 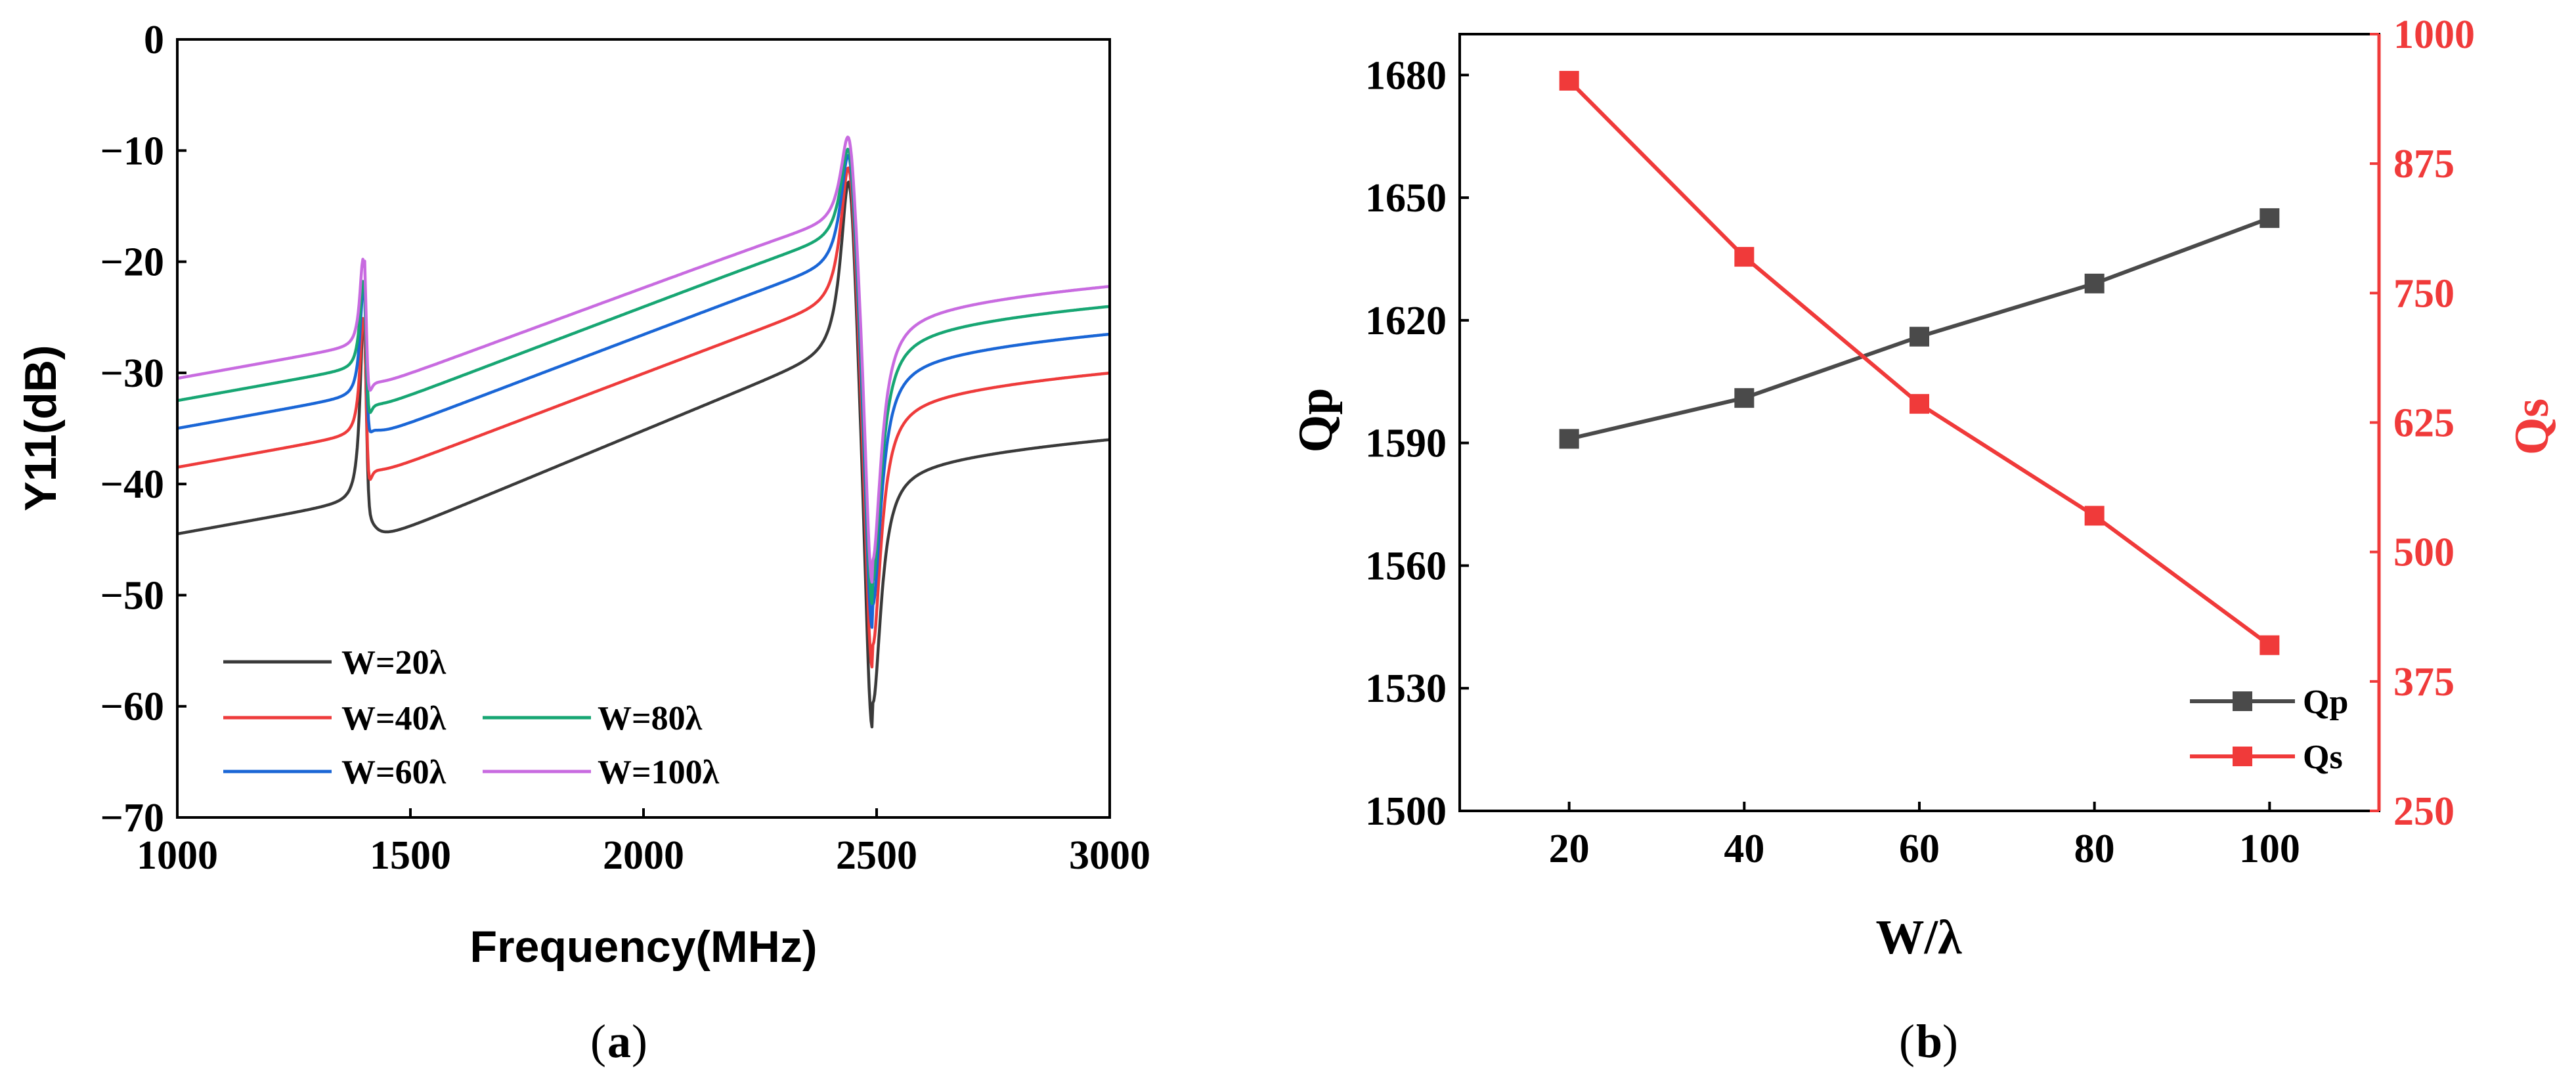 What do you see at coordinates (2424, 683) in the screenshot?
I see `chart-b-y-right-tick-label: 375` at bounding box center [2424, 683].